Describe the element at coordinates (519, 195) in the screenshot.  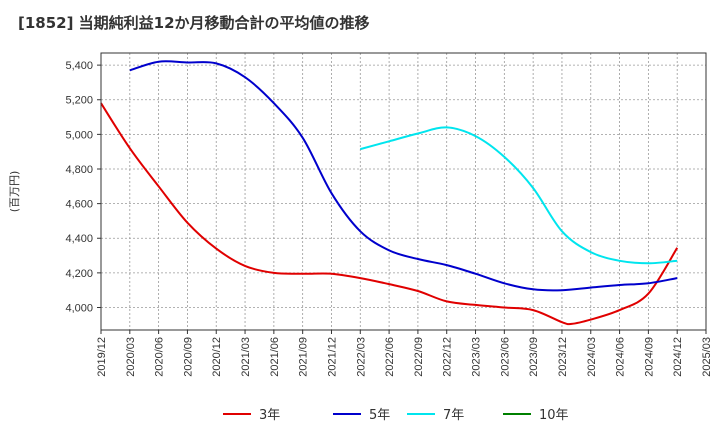
I see `series-line-7年` at that location.